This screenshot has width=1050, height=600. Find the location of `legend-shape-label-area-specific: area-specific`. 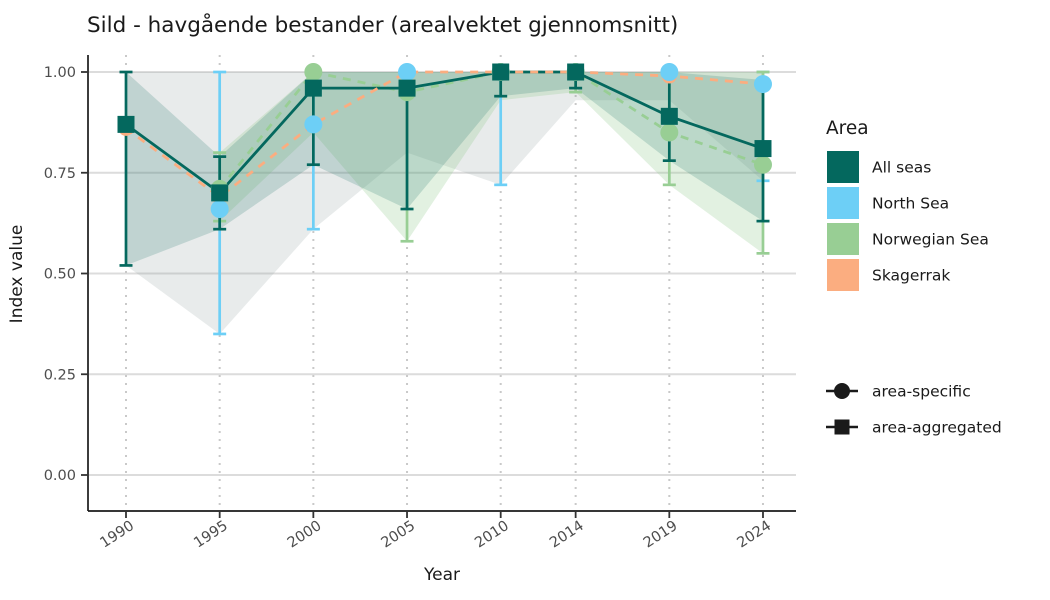

legend-shape-label-area-specific: area-specific is located at coordinates (921, 392).